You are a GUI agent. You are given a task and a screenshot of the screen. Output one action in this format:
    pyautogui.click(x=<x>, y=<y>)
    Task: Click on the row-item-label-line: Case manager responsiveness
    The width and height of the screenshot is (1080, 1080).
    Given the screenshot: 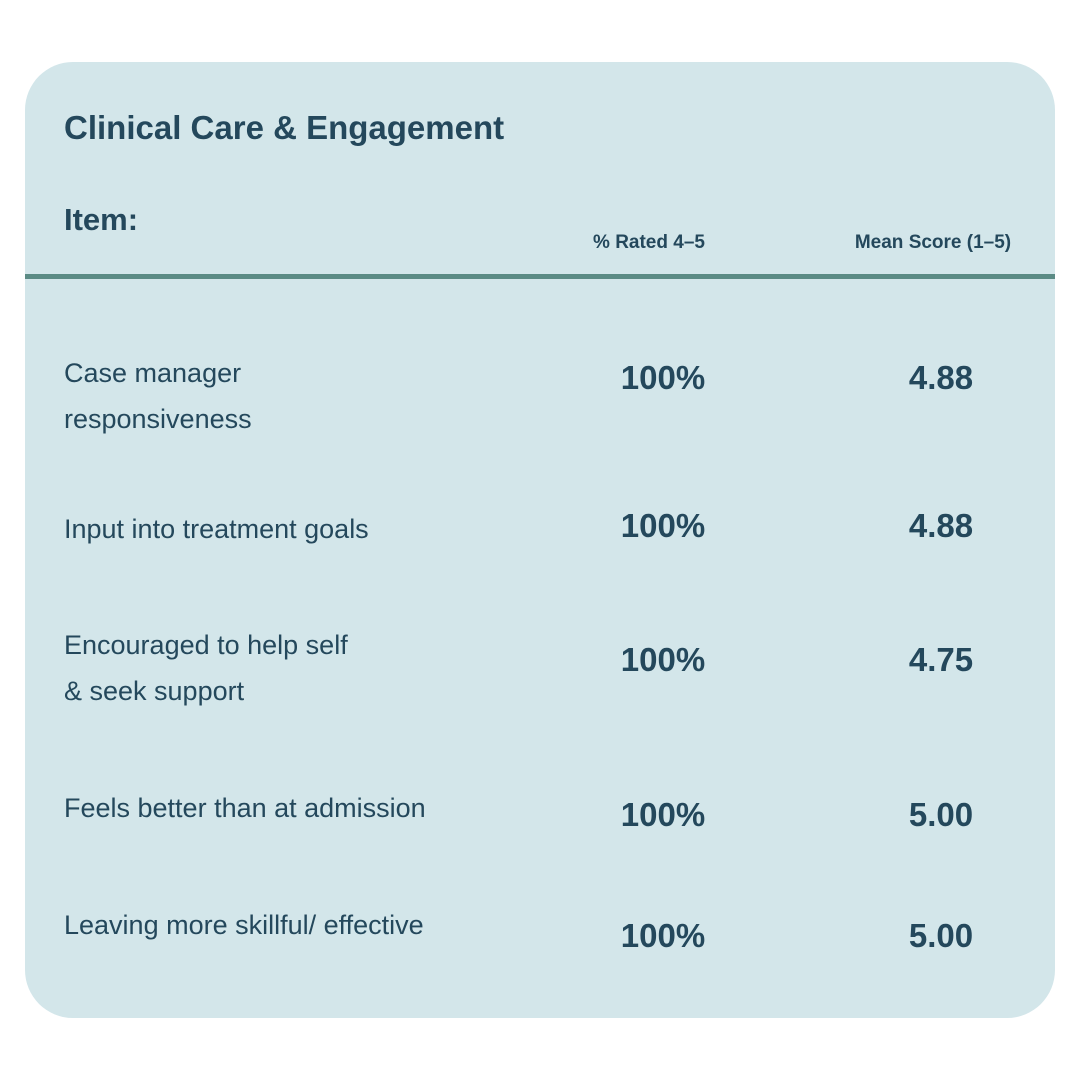 What is the action you would take?
    pyautogui.click(x=158, y=396)
    